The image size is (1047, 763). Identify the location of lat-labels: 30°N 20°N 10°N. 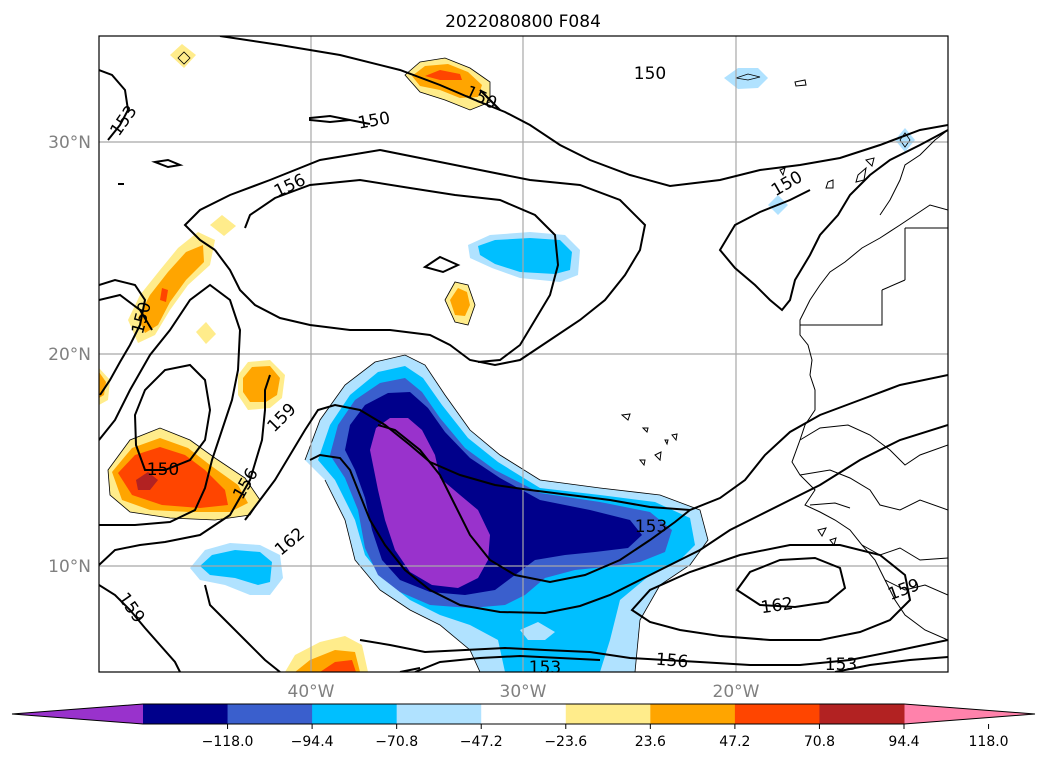
(69, 355).